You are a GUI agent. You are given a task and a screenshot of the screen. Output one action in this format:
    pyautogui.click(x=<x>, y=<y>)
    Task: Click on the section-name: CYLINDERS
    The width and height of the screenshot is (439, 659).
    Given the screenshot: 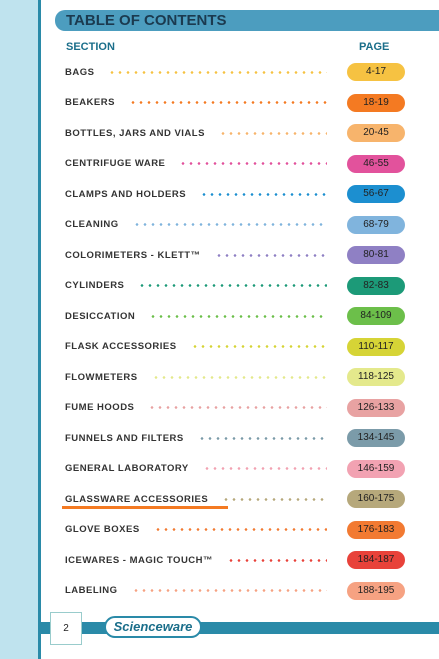 What is the action you would take?
    pyautogui.click(x=95, y=285)
    